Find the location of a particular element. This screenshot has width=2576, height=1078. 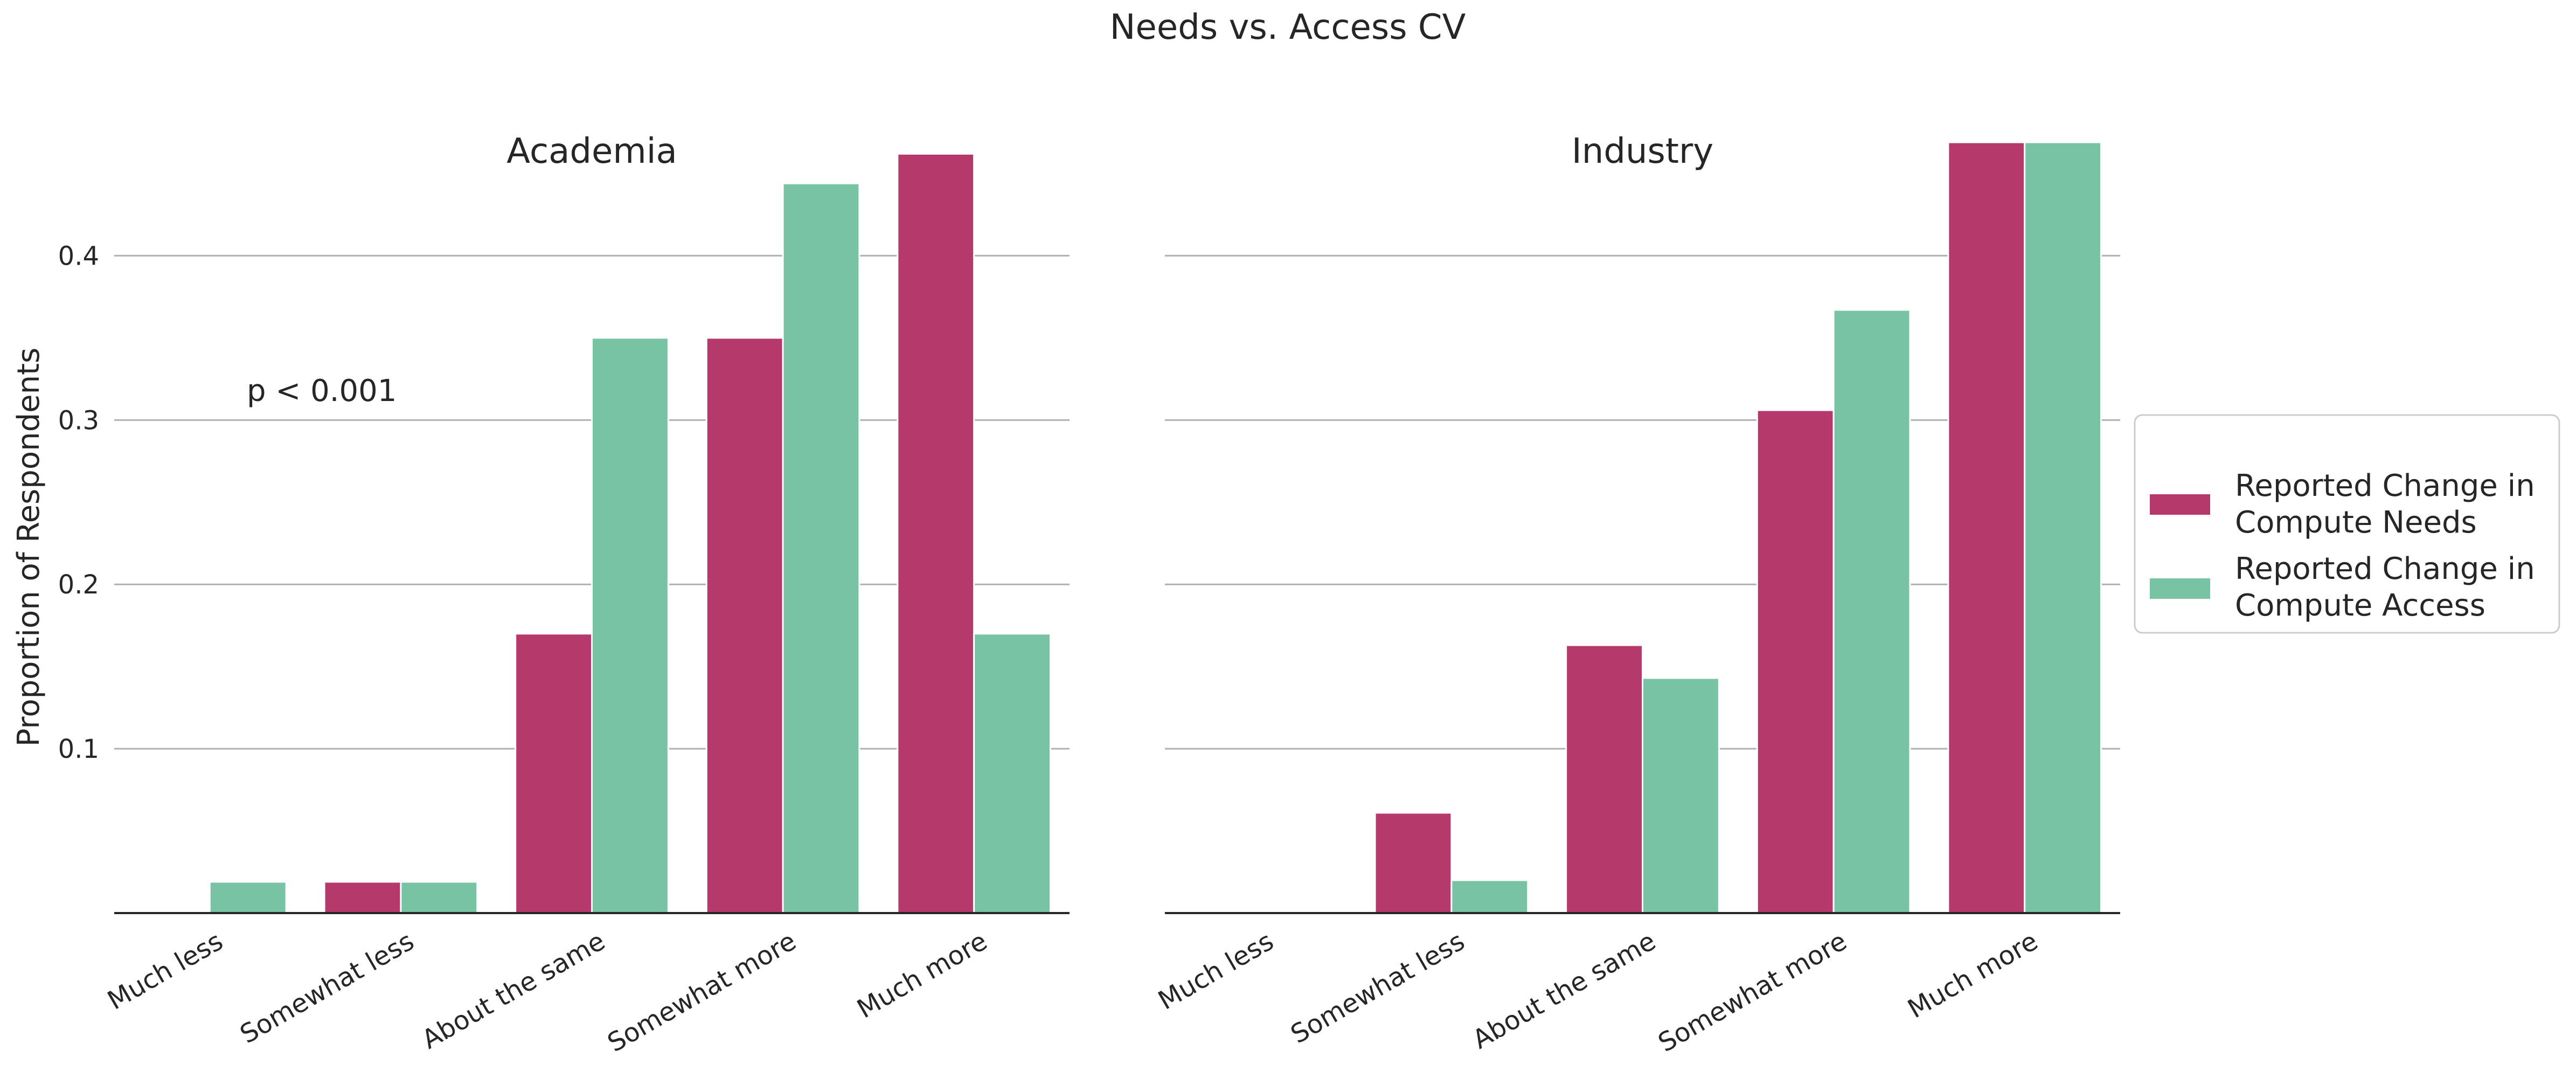

legend-swatch-access is located at coordinates (2180, 589).